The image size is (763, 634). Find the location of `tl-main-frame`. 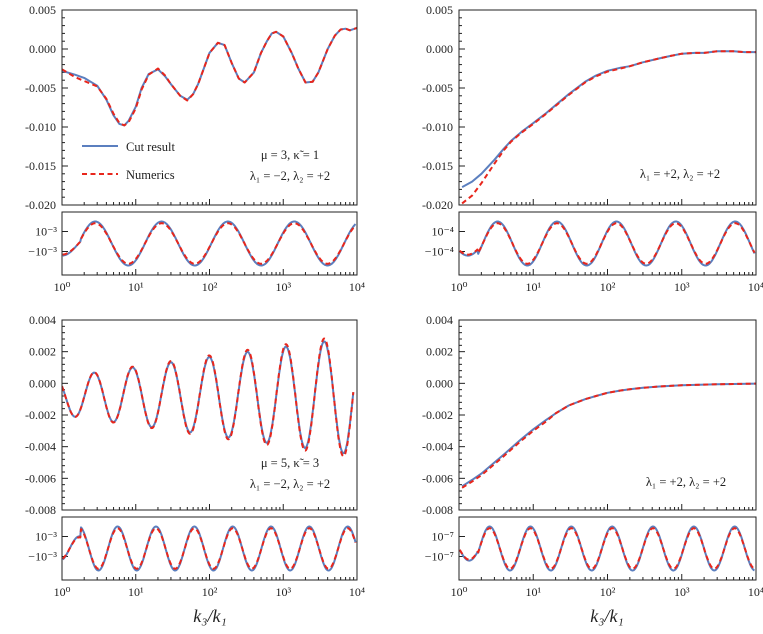

tl-main-frame is located at coordinates (209, 107).